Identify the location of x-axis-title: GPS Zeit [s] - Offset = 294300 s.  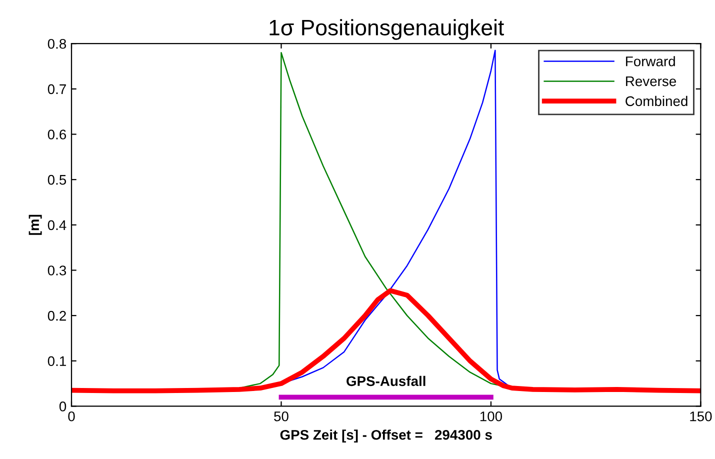
(386, 436).